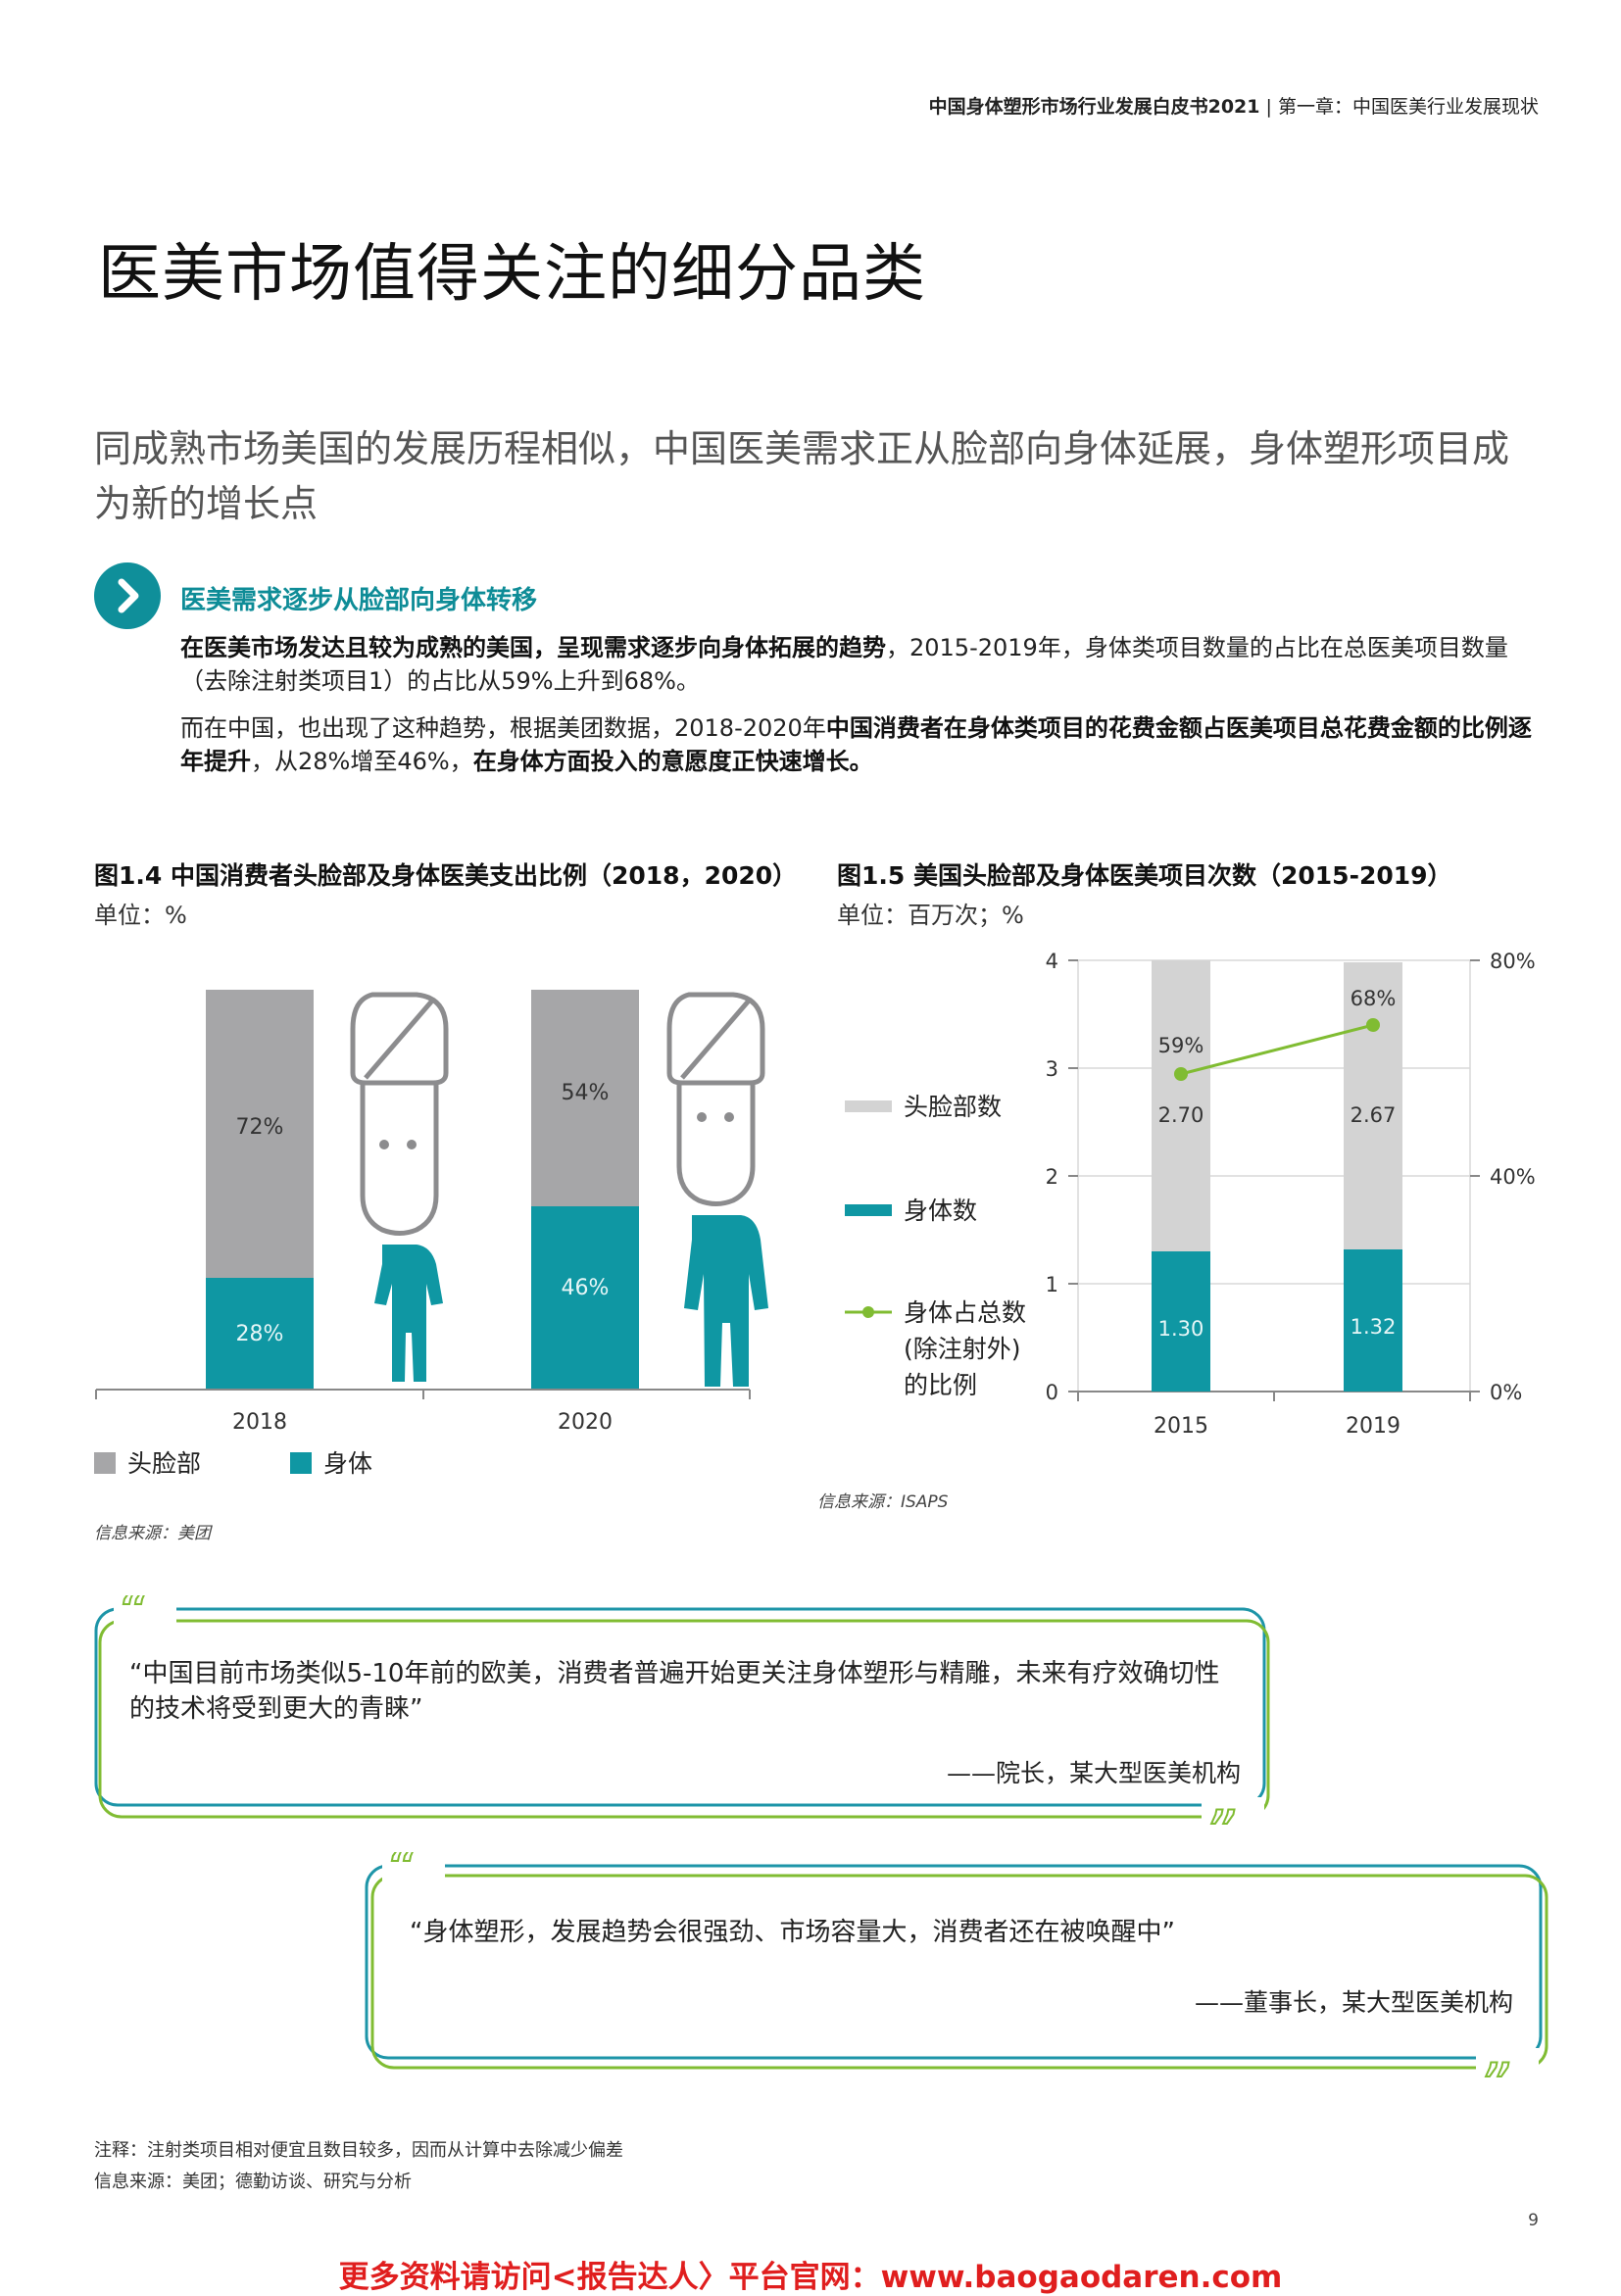 This screenshot has width=1621, height=2296. What do you see at coordinates (1373, 1426) in the screenshot?
I see `fig15-xtick-2019: 2019` at bounding box center [1373, 1426].